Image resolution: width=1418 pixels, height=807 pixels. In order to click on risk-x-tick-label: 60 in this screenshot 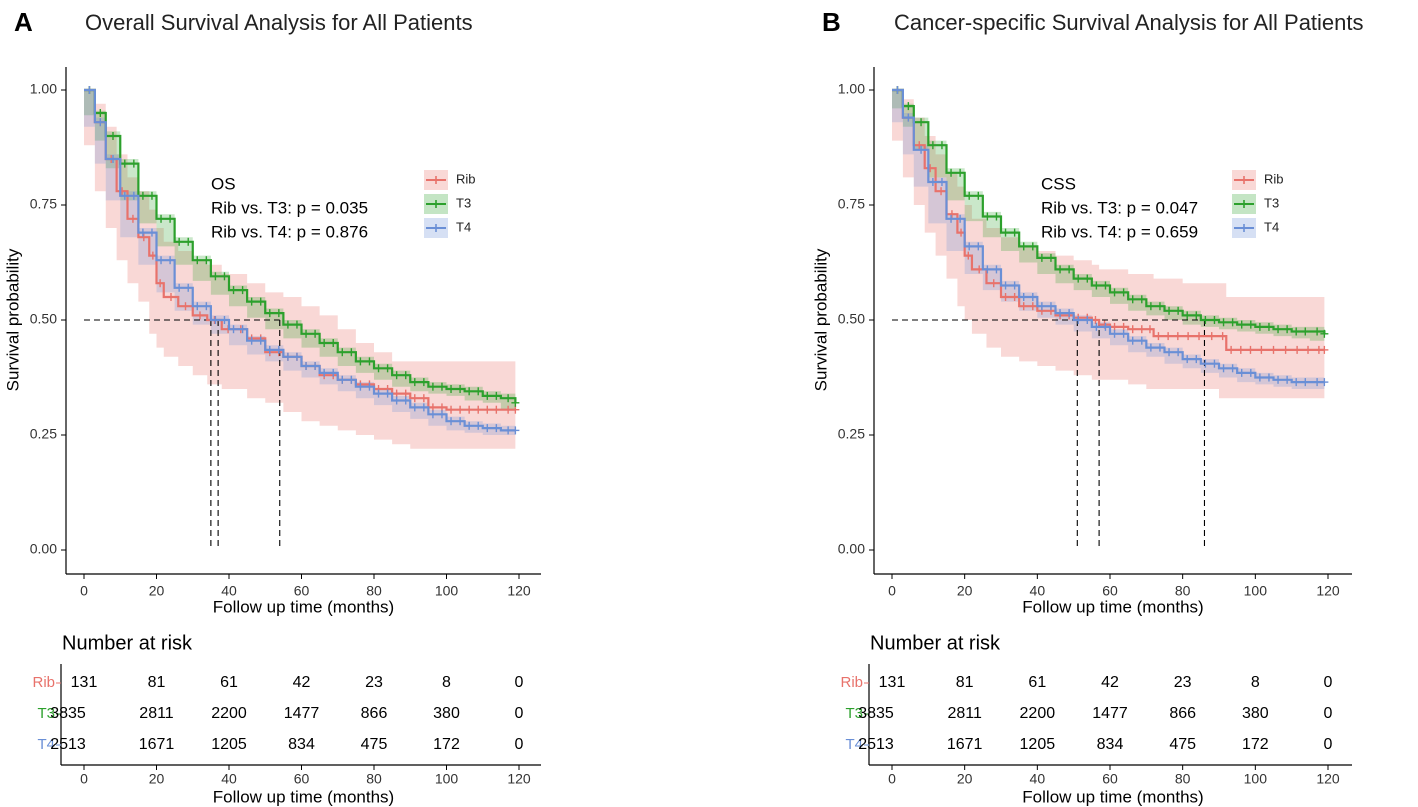, I will do `click(1110, 779)`.